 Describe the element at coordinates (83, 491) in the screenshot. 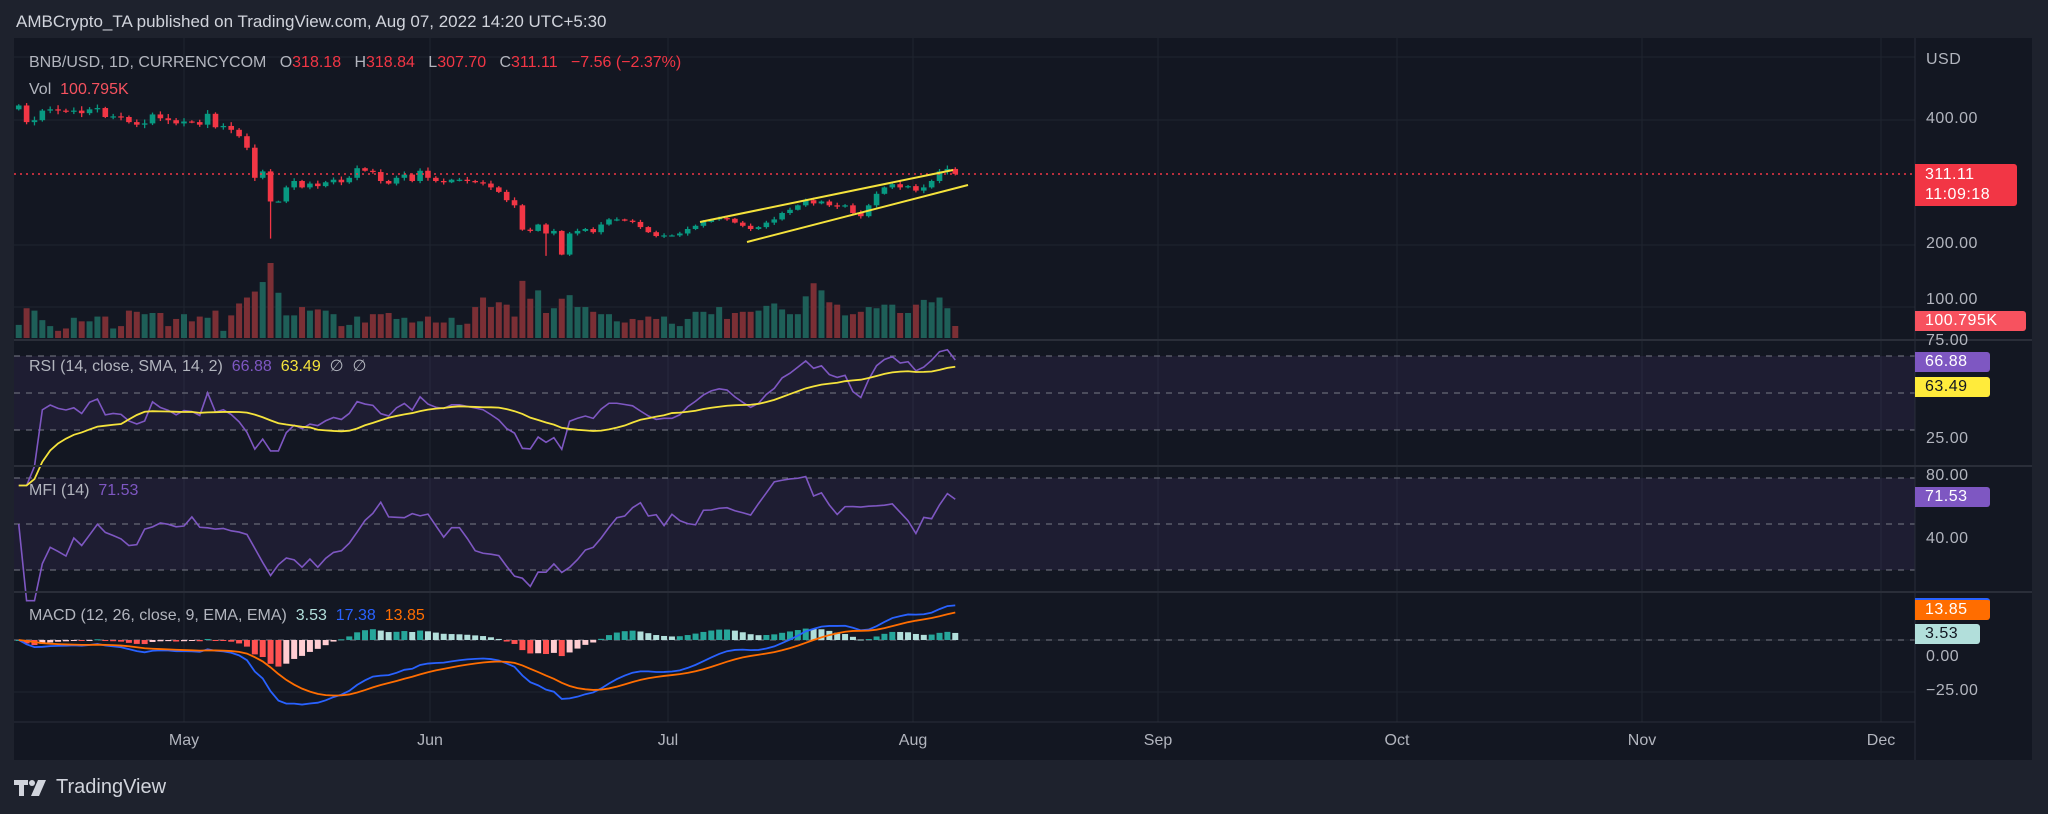

I see `mfi-legend: MFI (14) 71.53` at that location.